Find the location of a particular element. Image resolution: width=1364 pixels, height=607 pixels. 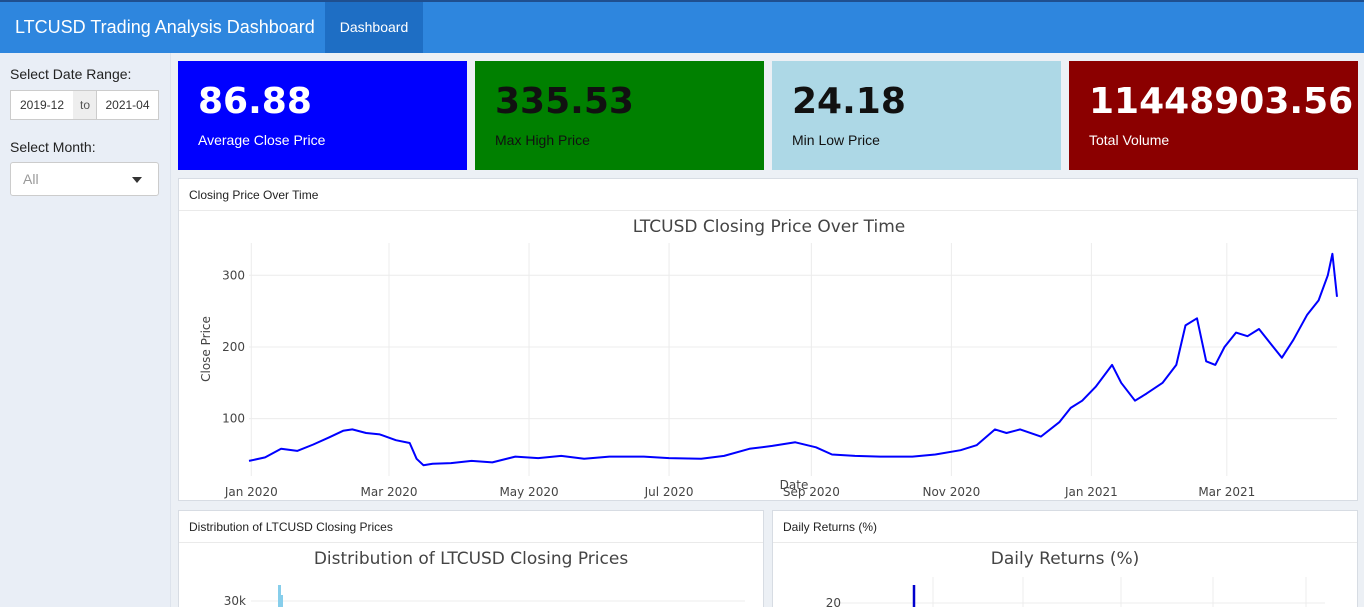

date-range-separator: to is located at coordinates (85, 105).